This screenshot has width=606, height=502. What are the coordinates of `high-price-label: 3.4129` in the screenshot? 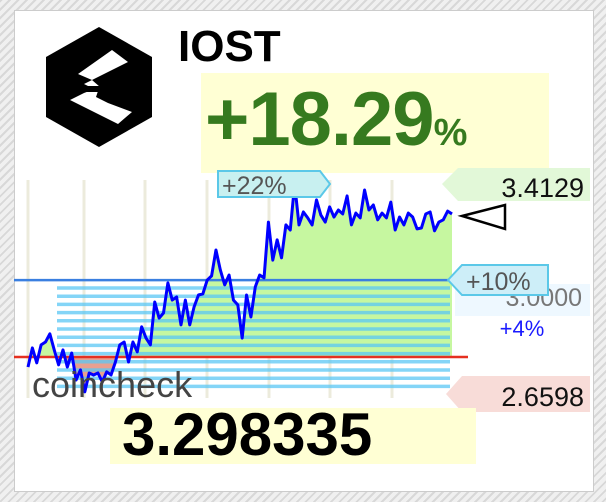 It's located at (542, 188).